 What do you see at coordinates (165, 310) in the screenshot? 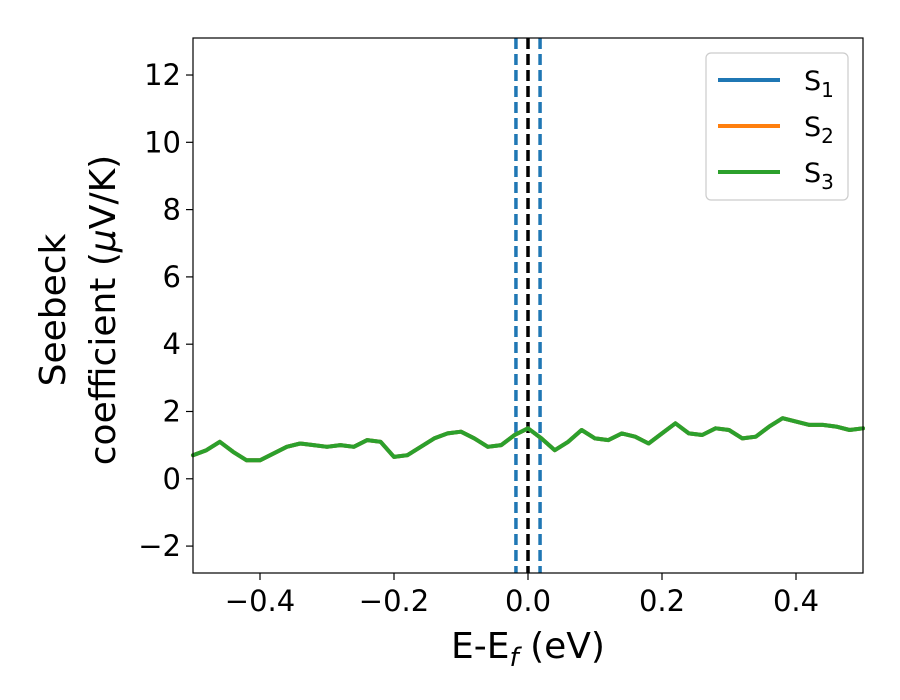
I see `y-axis: −2 0 2 4 6 8 10 12` at bounding box center [165, 310].